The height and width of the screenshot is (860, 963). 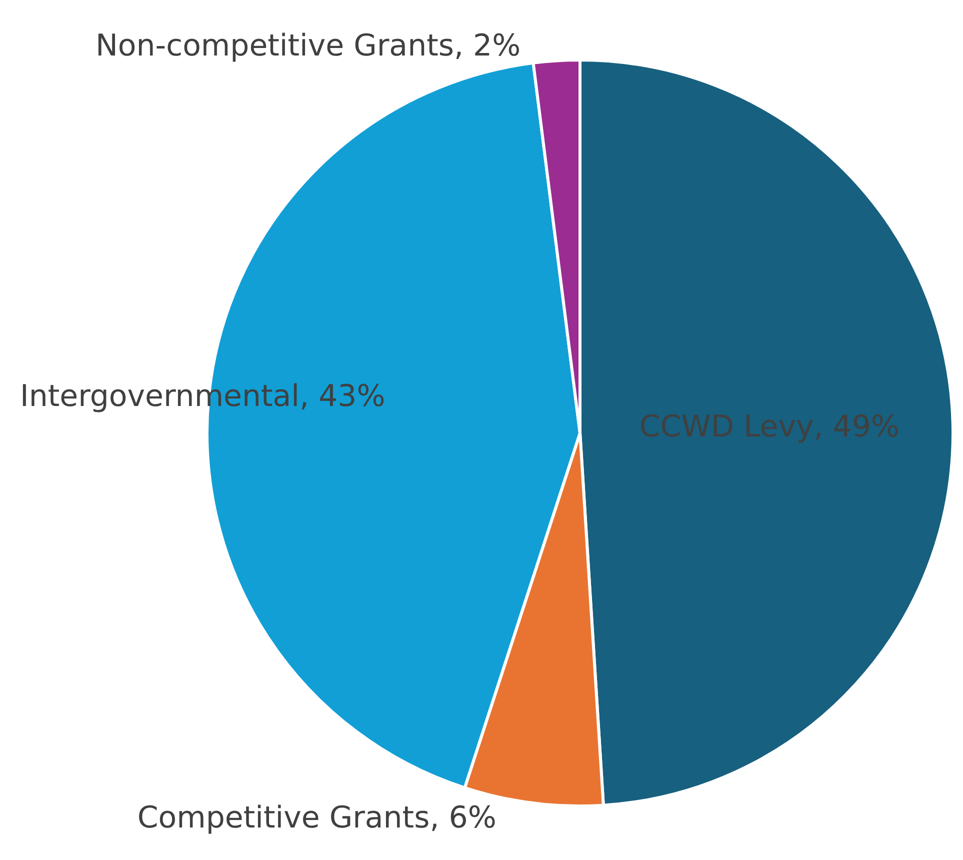 I want to click on slice-label: CCWD Levy, 49%, so click(x=769, y=427).